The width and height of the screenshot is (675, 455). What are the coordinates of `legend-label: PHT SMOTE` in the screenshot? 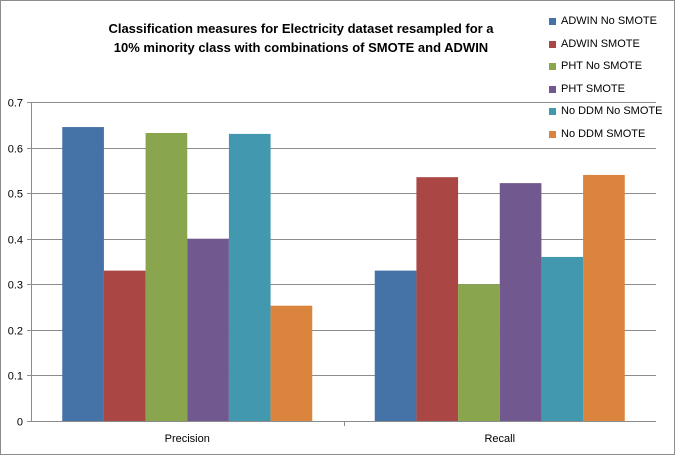 It's located at (593, 88).